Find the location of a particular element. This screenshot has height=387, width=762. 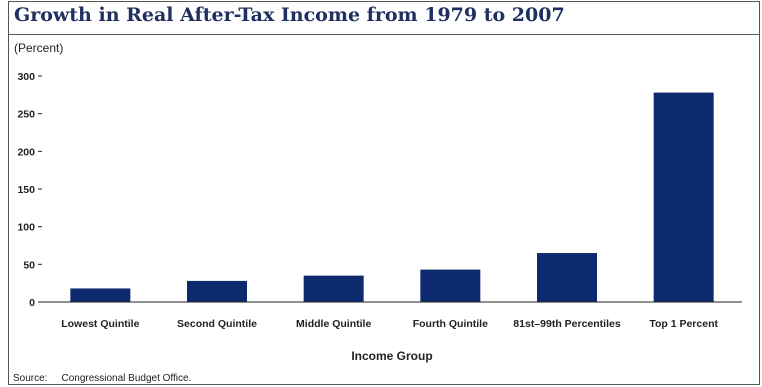

y-axis-ticks: 0 50 100 150 200 250 300 is located at coordinates (29, 190).